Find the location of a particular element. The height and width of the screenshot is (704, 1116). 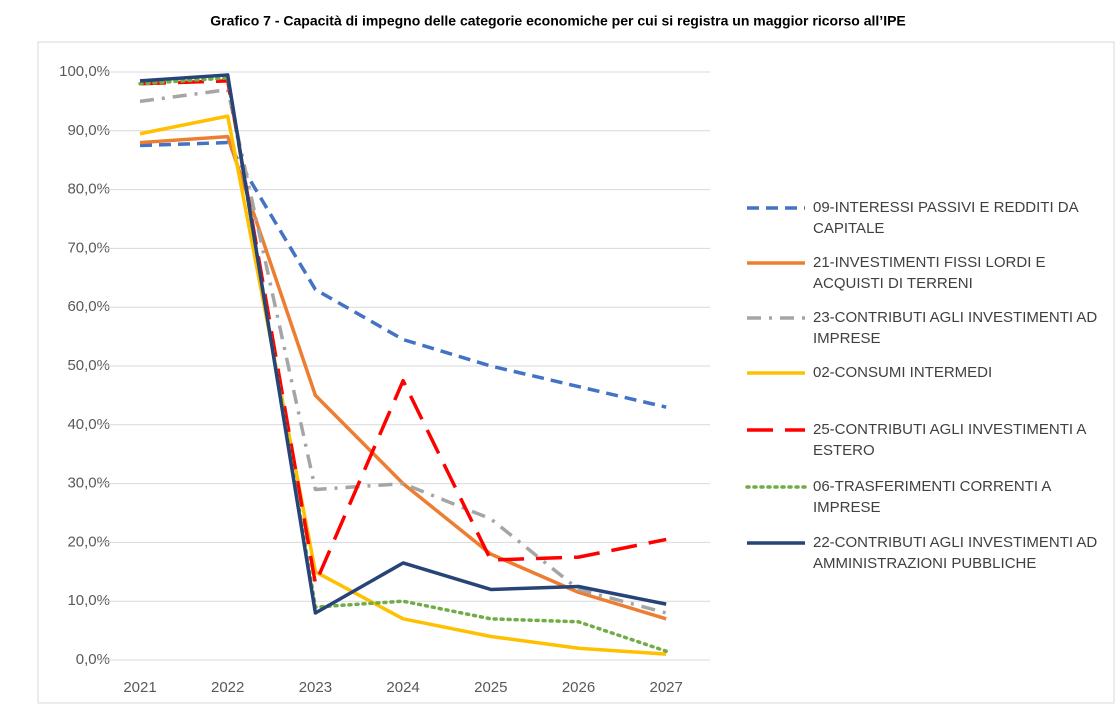

legend-label: 06-TRASFERIMENTI CORRENTI A IMPRESE is located at coordinates (932, 497).